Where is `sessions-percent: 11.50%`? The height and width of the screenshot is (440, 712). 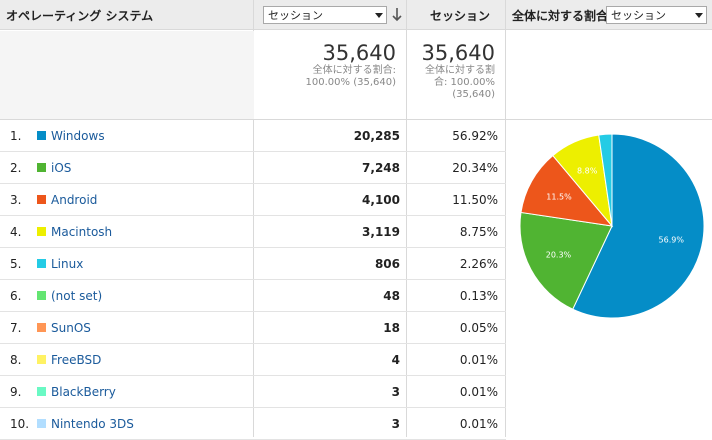
sessions-percent: 11.50% is located at coordinates (475, 200).